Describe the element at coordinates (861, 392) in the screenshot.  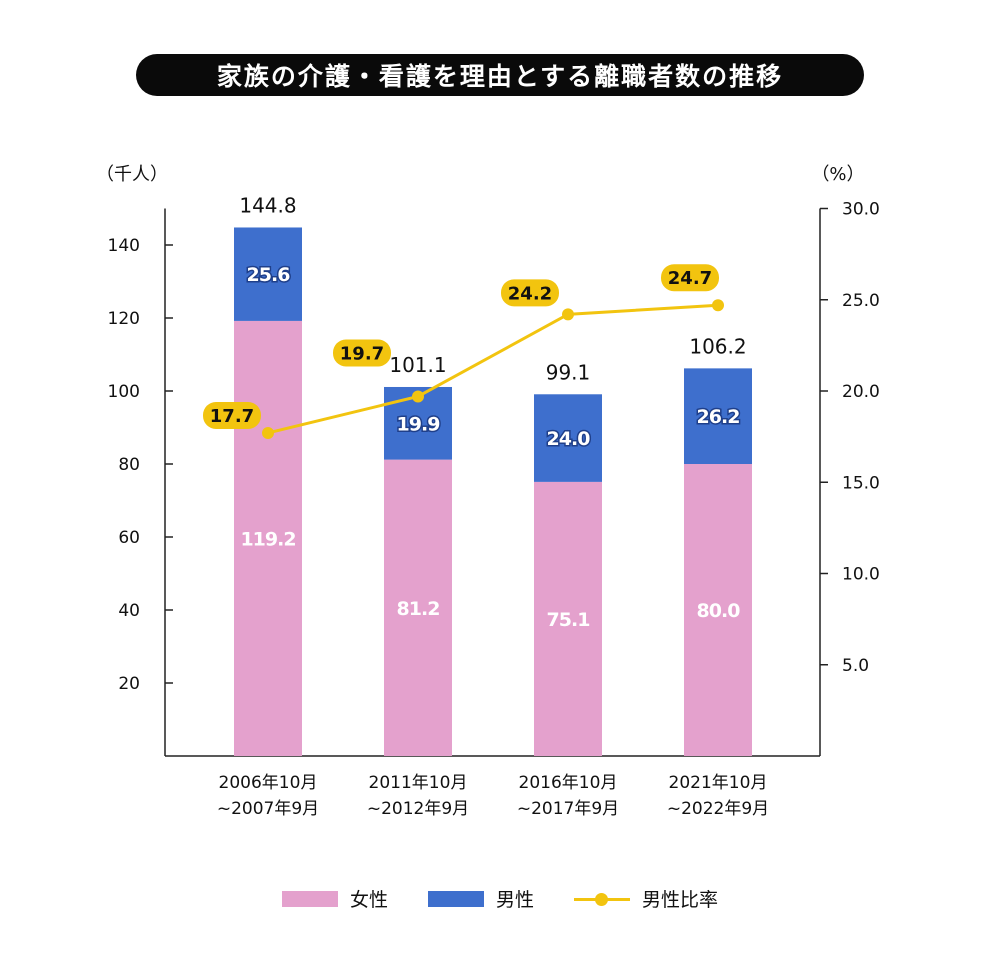
I see `right-axis-tick-label: 20.0` at that location.